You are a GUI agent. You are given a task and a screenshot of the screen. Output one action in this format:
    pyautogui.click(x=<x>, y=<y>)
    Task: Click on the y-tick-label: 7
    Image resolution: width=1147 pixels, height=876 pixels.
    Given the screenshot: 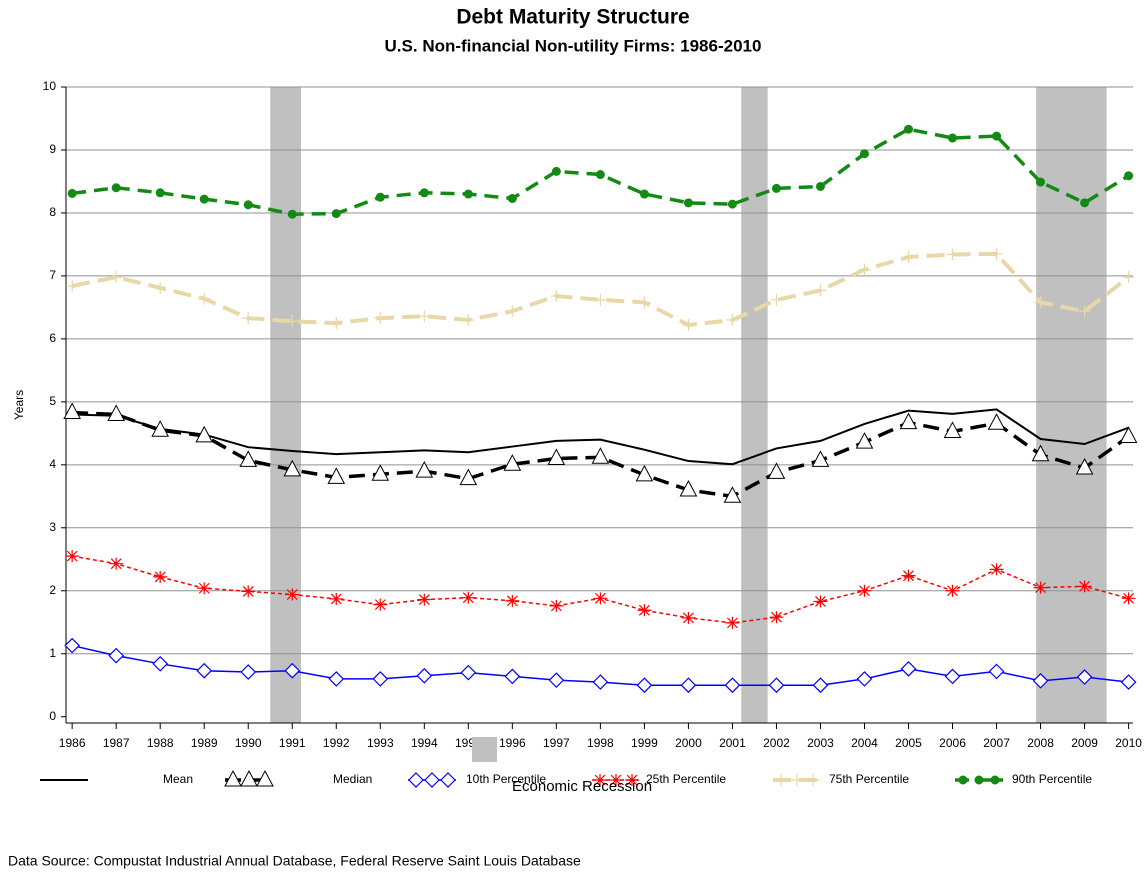 What is the action you would take?
    pyautogui.click(x=52, y=275)
    